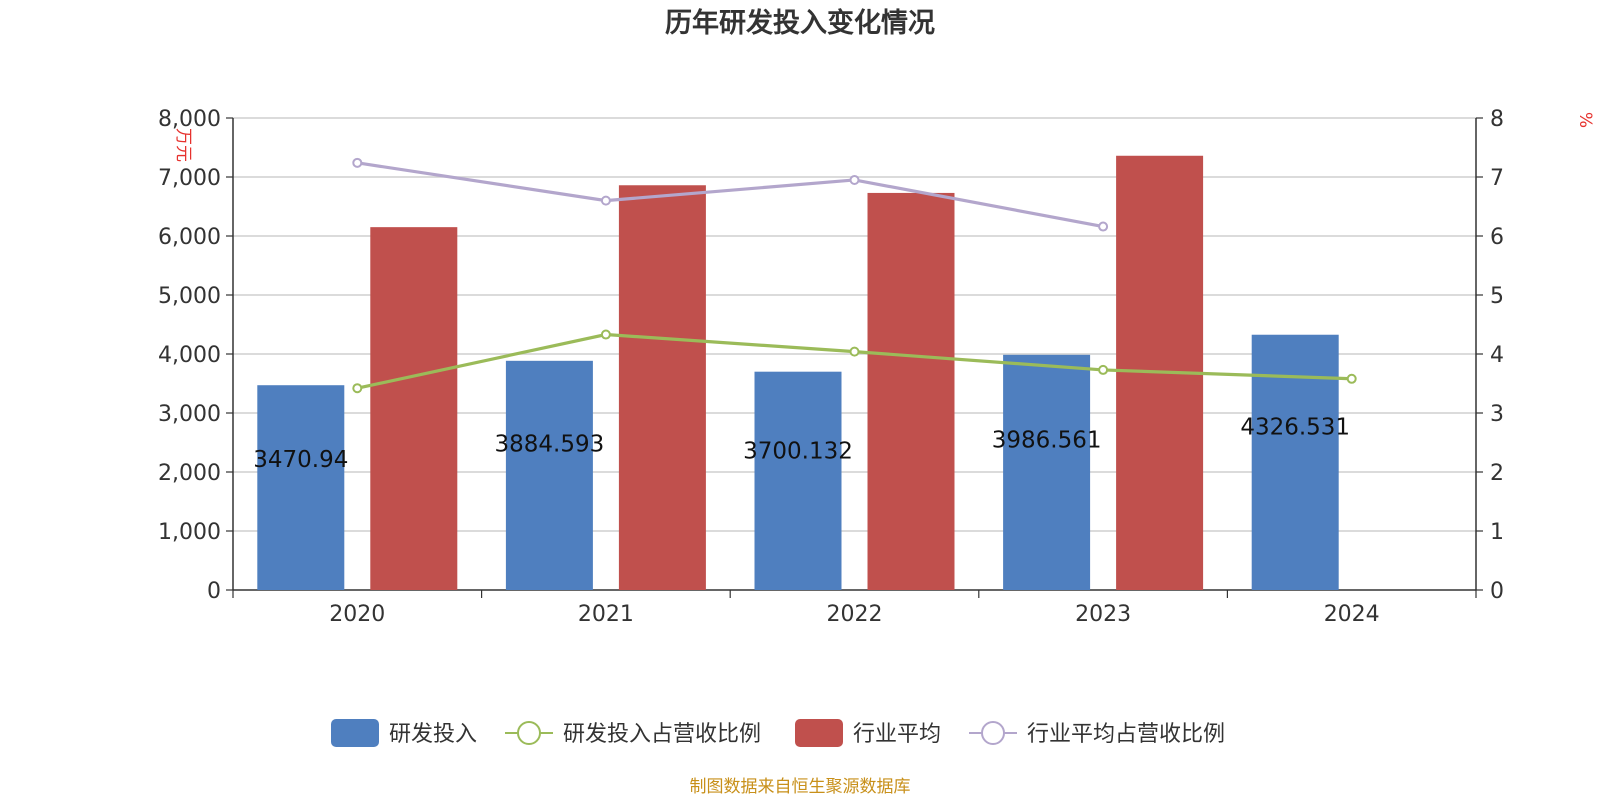  I want to click on right-axis-unit: %, so click(1585, 120).